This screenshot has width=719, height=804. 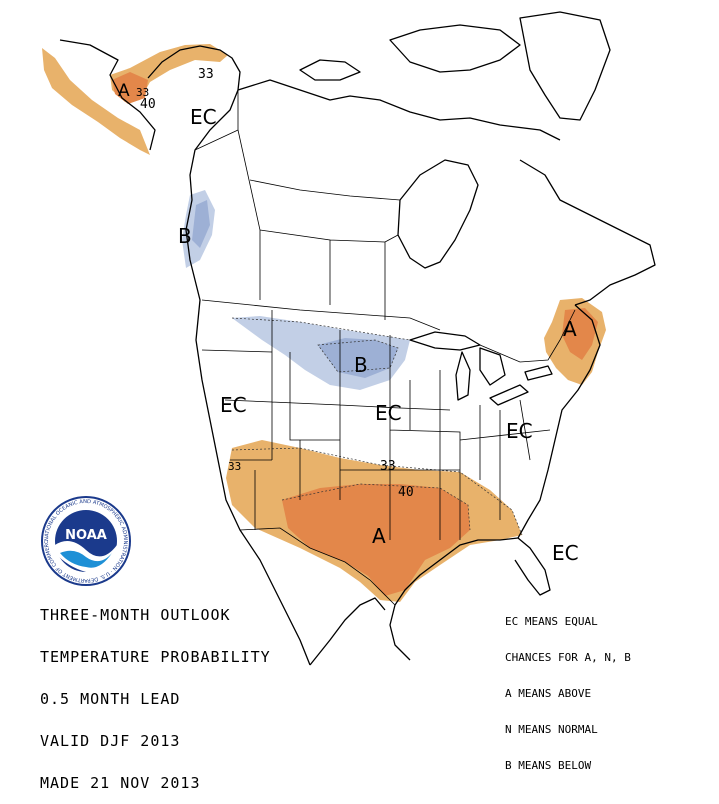 I want to click on title-line-5: MADE 21 NOV 2013, so click(x=120, y=783).